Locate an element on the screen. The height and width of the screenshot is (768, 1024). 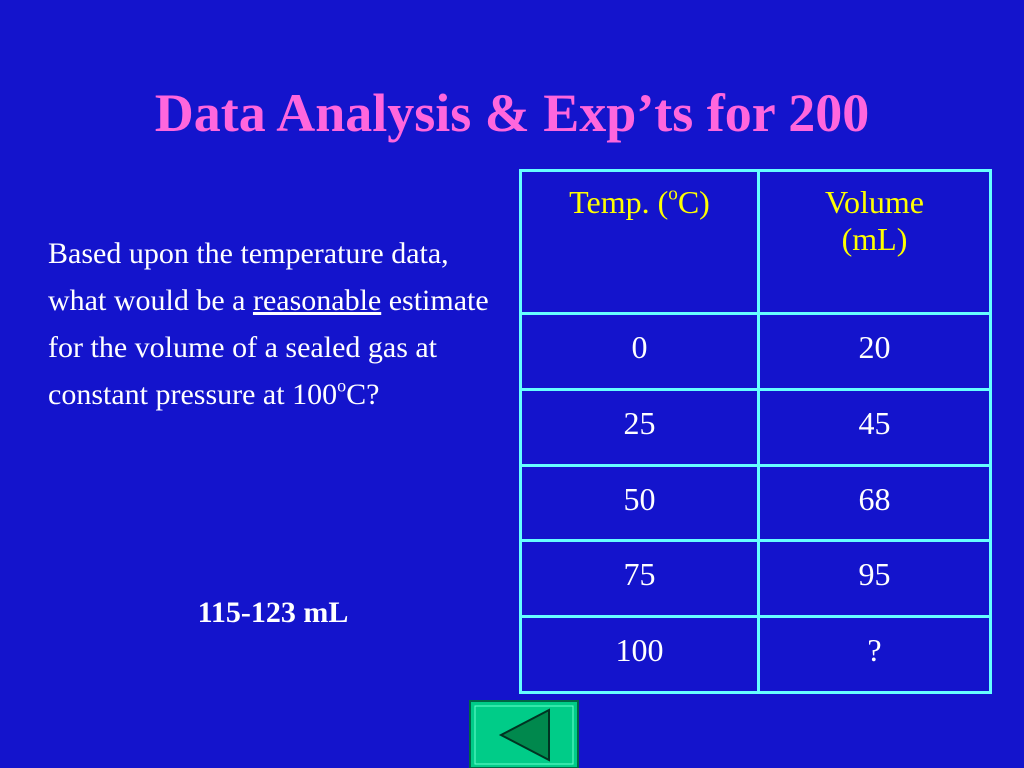
data-cell: 75 is located at coordinates (639, 579).